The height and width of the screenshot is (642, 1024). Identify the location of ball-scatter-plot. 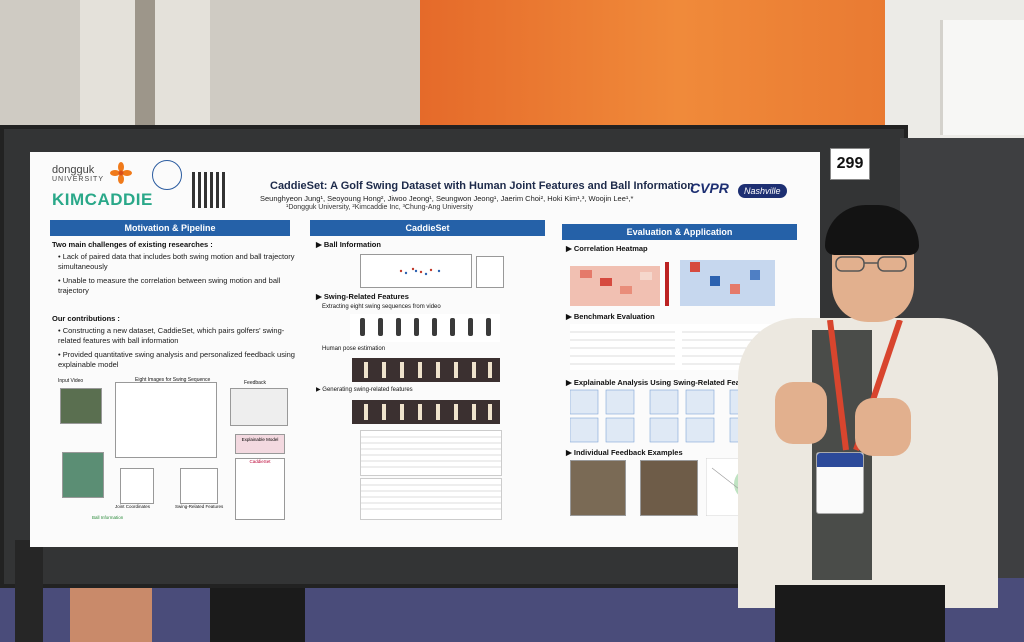
(416, 271).